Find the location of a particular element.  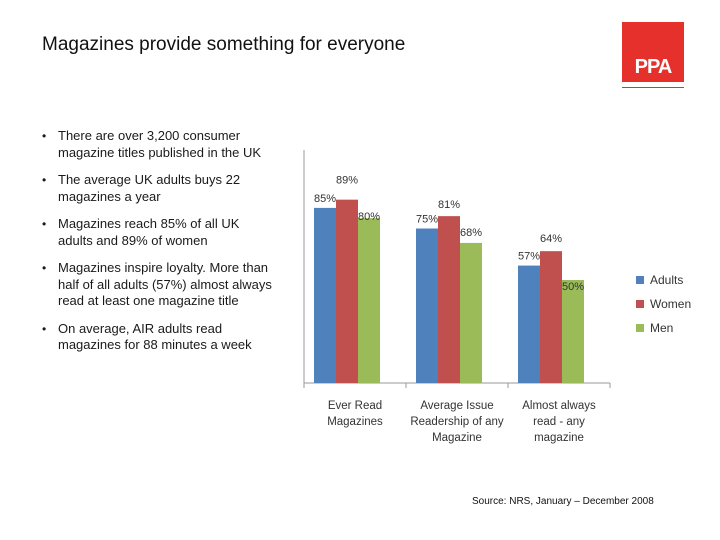

x-tick-label: Ever Read is located at coordinates (355, 406).